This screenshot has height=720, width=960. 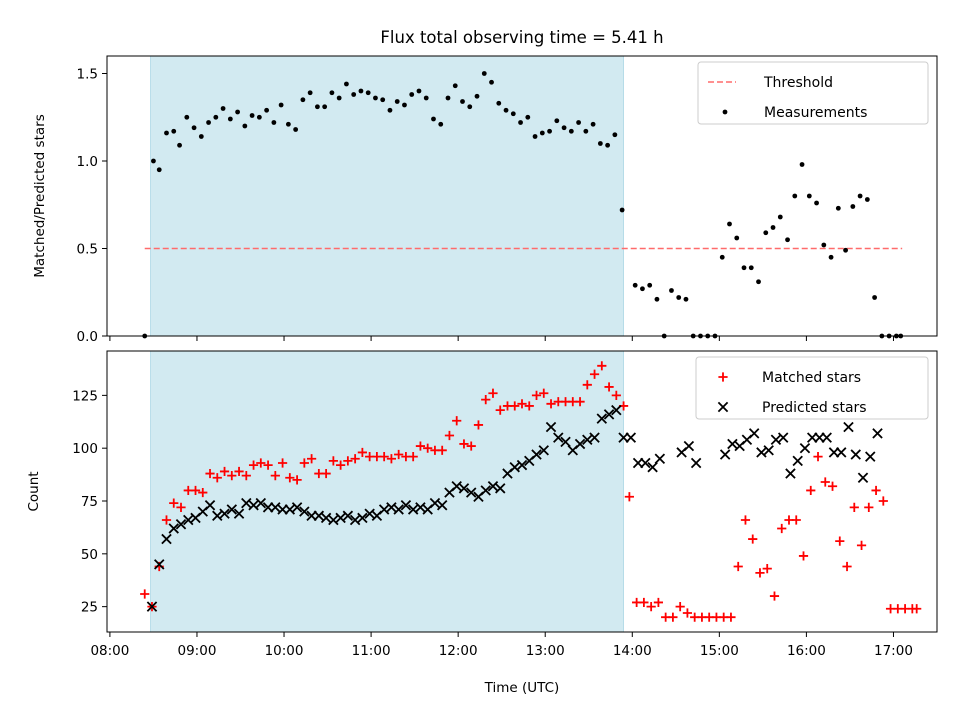 What do you see at coordinates (197, 651) in the screenshot?
I see `x-tick-label: 09:00` at bounding box center [197, 651].